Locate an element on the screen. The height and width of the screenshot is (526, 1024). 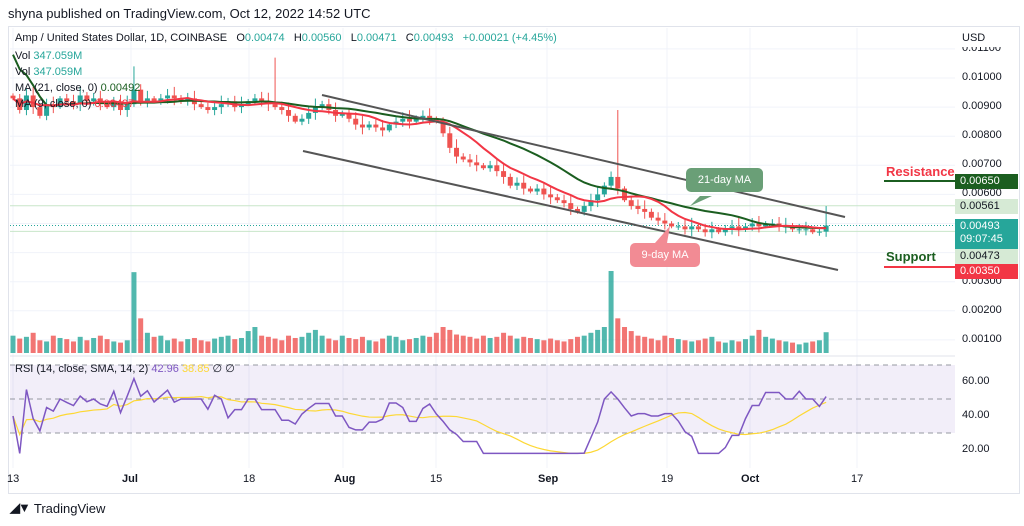
price-tick: 0.01000 is located at coordinates (982, 77).